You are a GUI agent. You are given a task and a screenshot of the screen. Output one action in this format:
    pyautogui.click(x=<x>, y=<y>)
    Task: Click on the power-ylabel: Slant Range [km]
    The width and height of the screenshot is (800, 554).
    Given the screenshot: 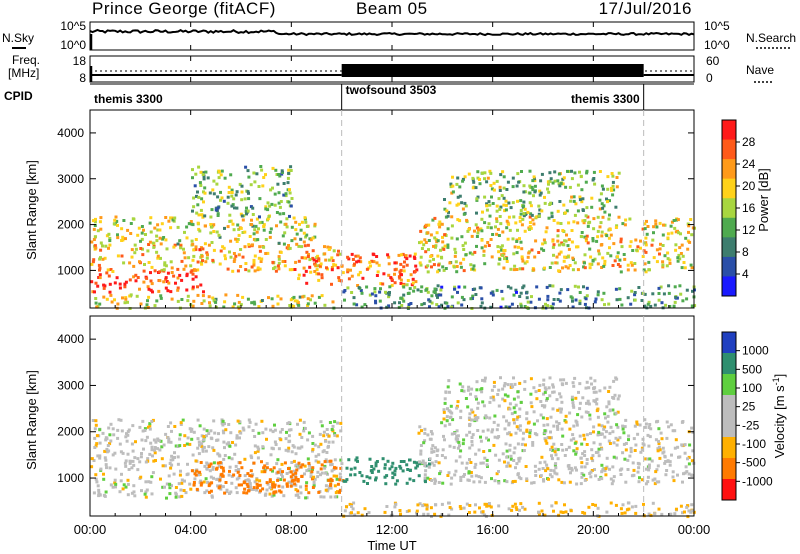 What is the action you would take?
    pyautogui.click(x=31, y=210)
    